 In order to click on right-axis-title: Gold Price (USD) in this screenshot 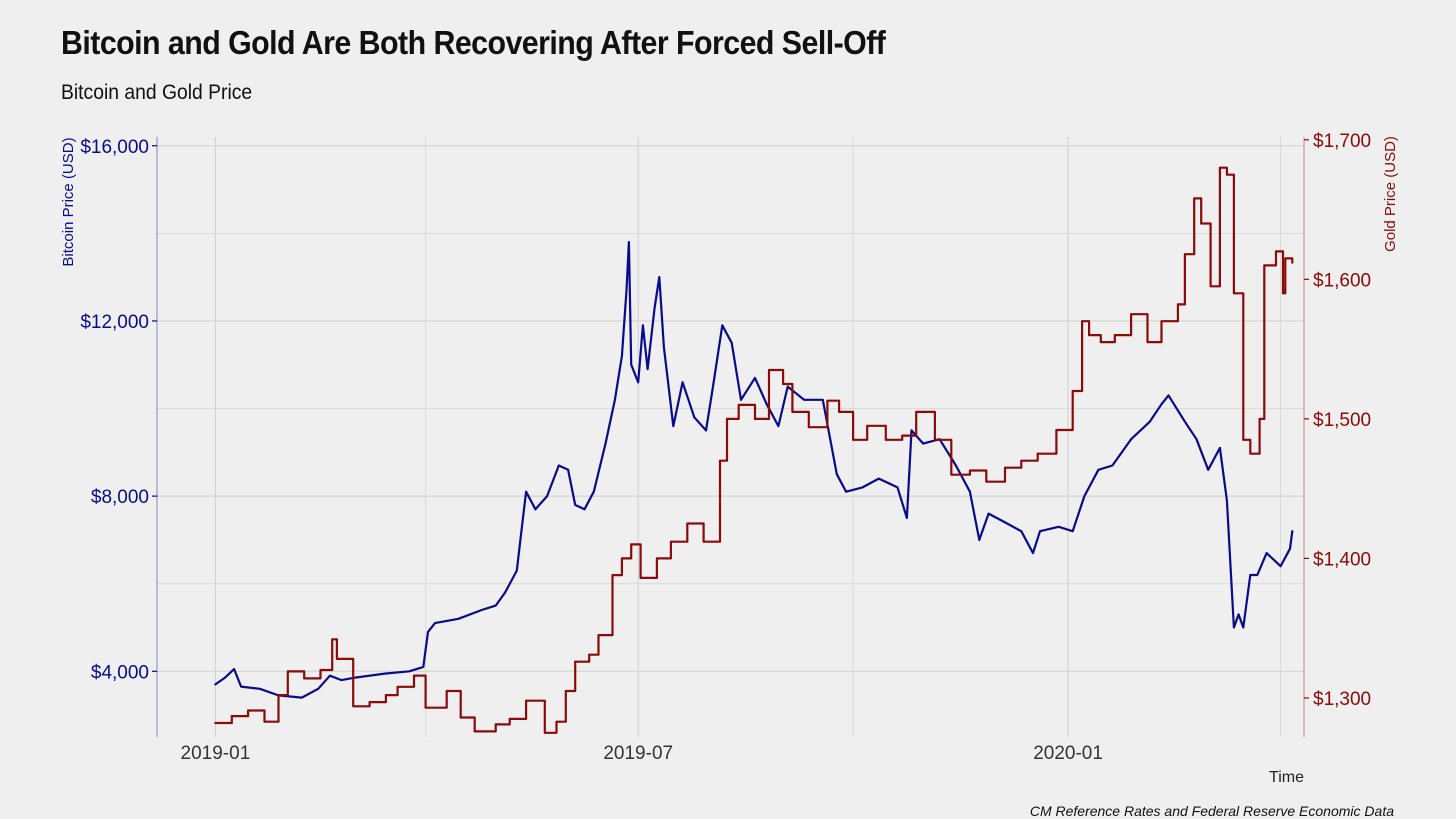, I will do `click(1390, 194)`.